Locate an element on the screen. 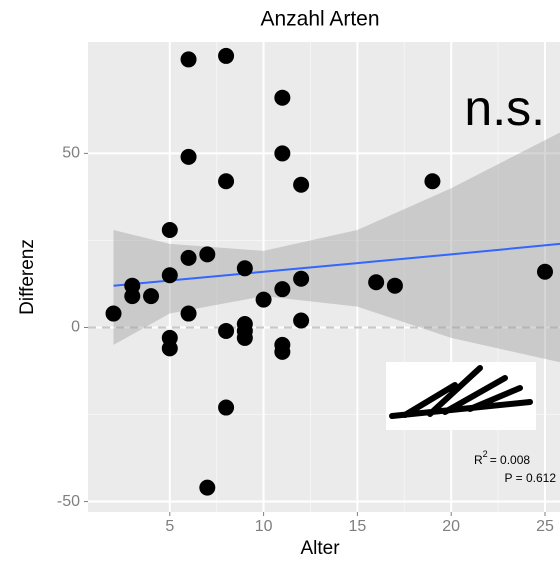 The height and width of the screenshot is (562, 560). x-tick-label: 20 is located at coordinates (451, 526).